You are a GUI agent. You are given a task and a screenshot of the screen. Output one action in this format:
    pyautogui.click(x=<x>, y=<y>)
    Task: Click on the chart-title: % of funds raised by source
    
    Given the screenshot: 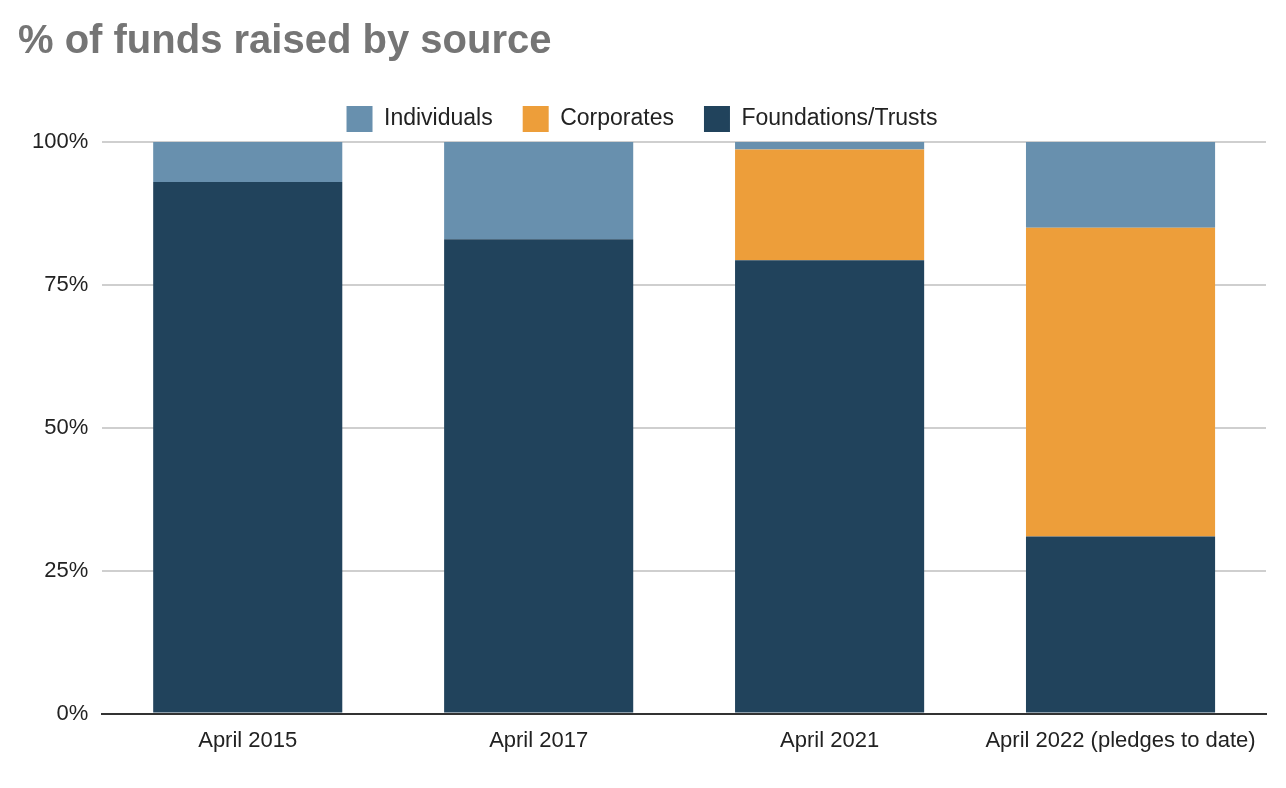 What is the action you would take?
    pyautogui.click(x=285, y=39)
    